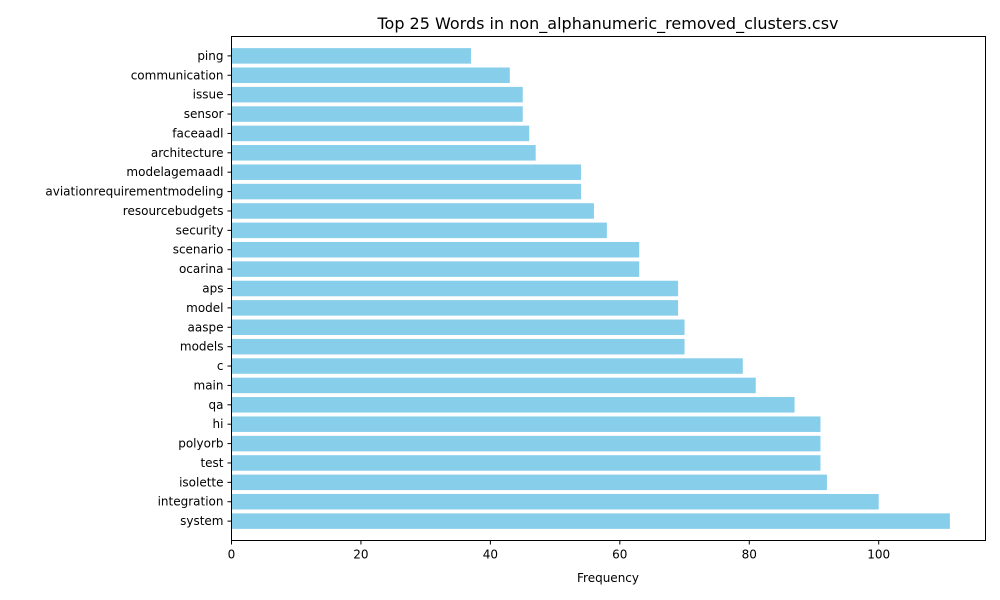 The height and width of the screenshot is (600, 1000). What do you see at coordinates (487, 366) in the screenshot?
I see `bar-c` at bounding box center [487, 366].